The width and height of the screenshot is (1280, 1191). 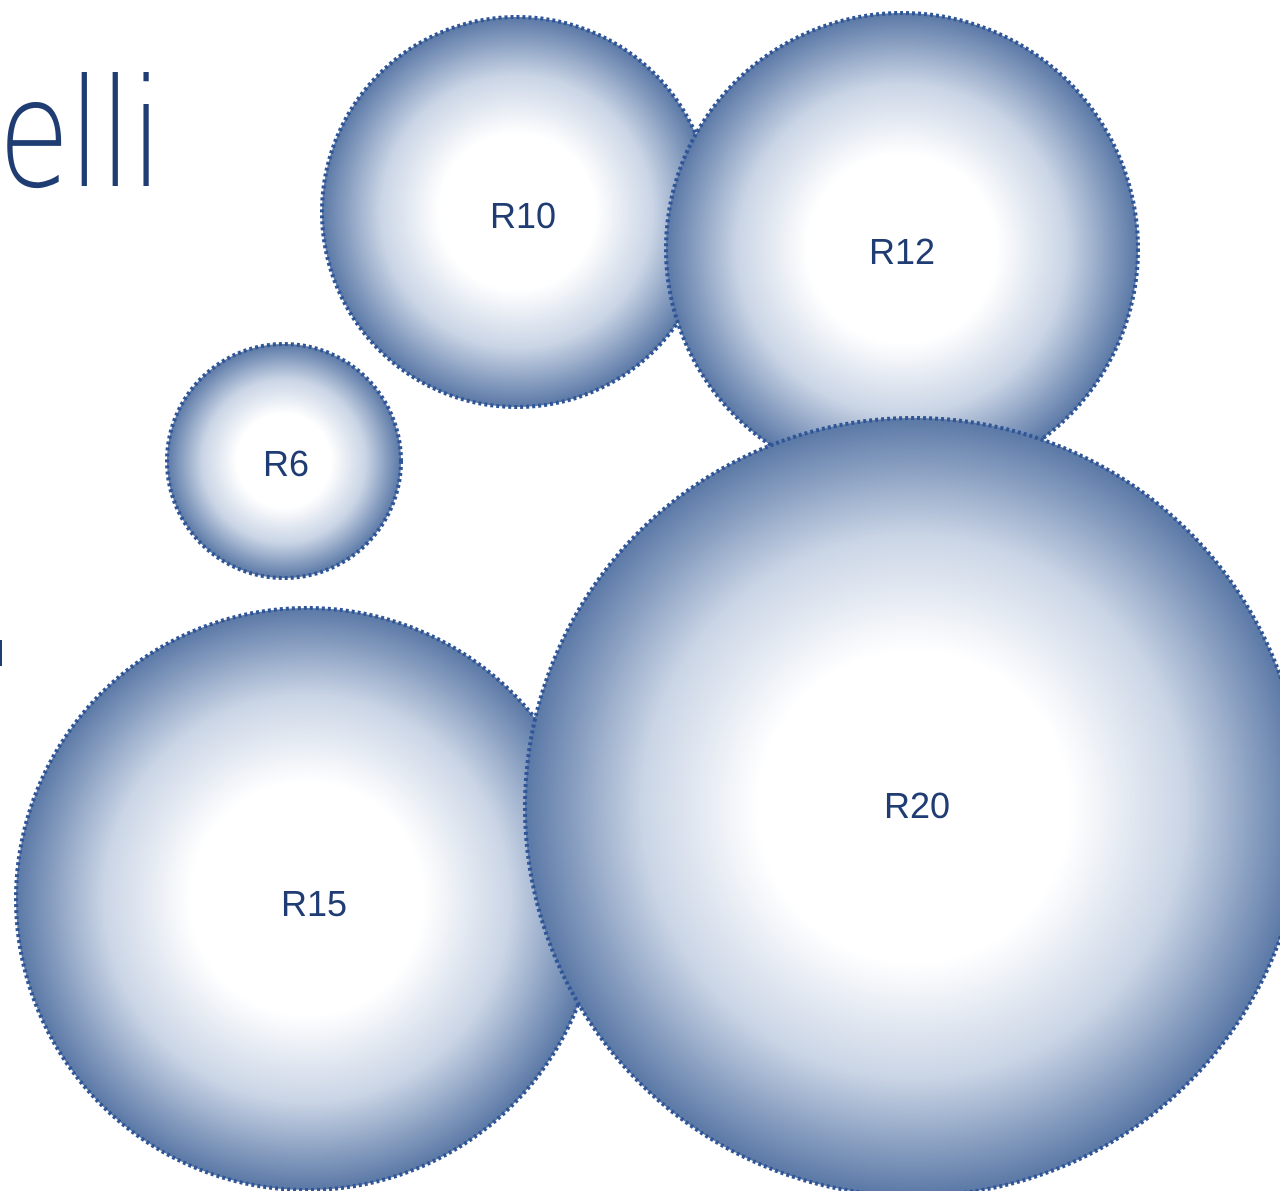 I want to click on edge-mark, so click(x=1, y=653).